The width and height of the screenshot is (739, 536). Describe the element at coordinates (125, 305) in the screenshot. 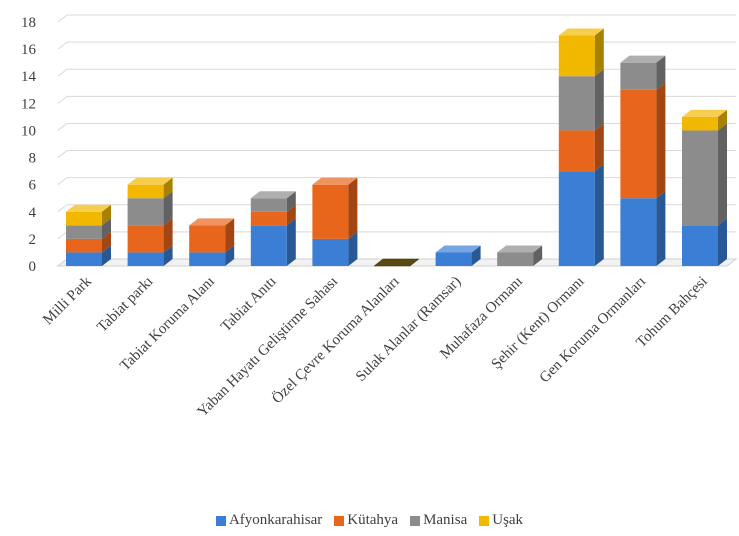

I see `x-tick-label: Tabiat parkı` at that location.